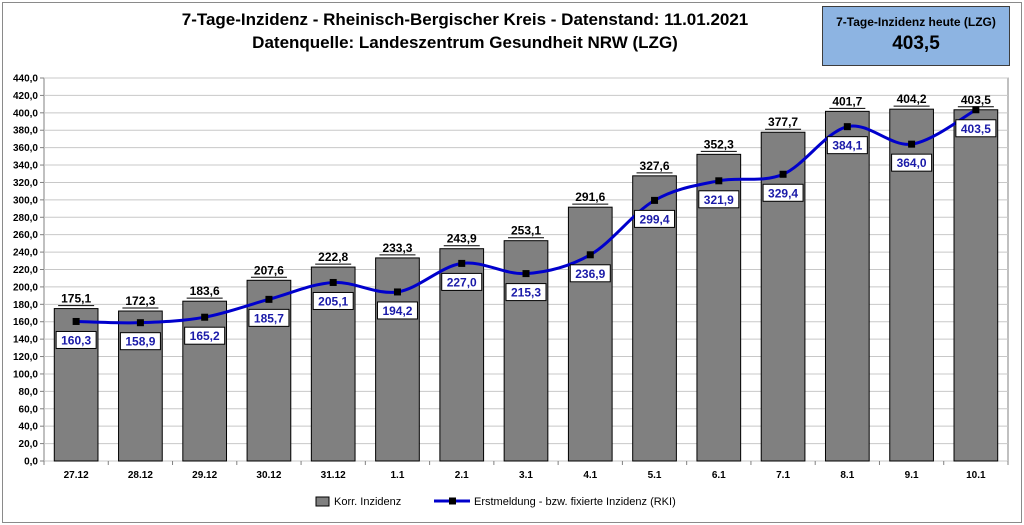 The width and height of the screenshot is (1024, 525). I want to click on y-tick-label: 260,0, so click(25, 235).